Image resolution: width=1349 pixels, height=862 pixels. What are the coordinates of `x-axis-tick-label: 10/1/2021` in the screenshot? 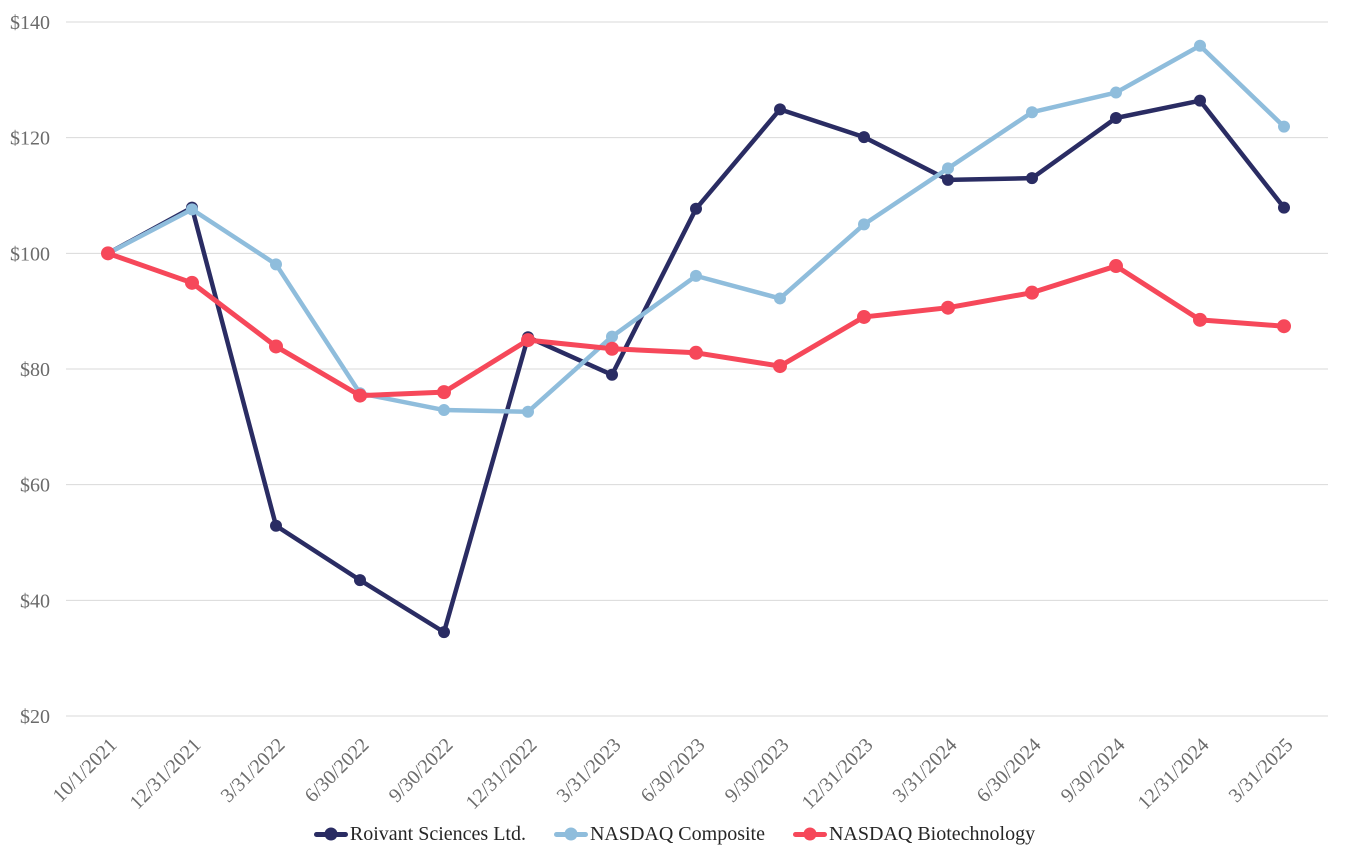 It's located at (85, 770).